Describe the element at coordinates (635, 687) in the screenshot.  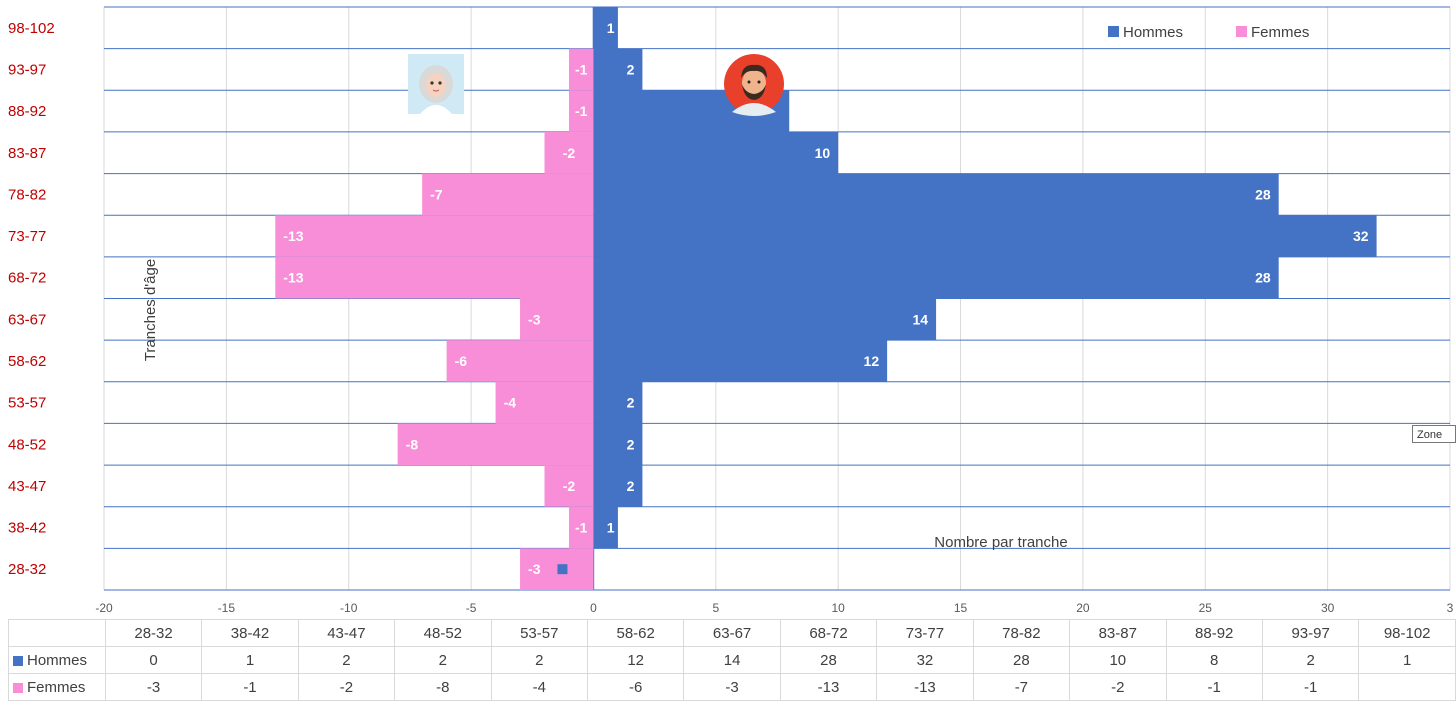
I see `table-cell: -6` at that location.